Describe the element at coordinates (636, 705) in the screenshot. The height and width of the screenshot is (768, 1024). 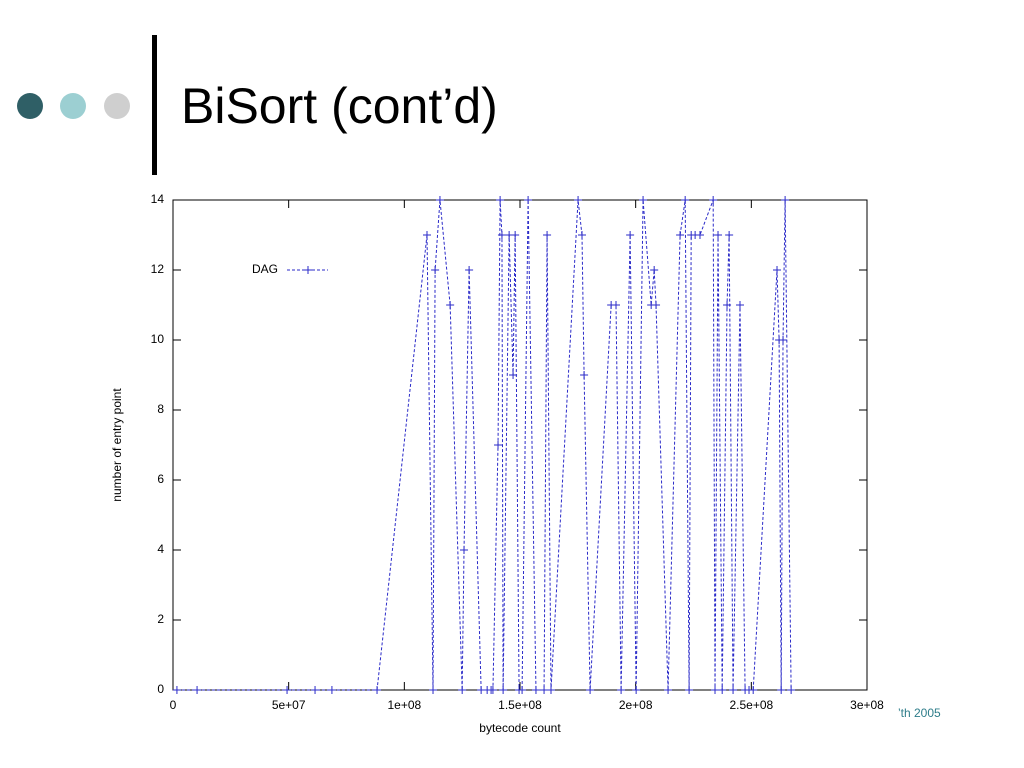
I see `x-tick-label: 2e+08` at that location.